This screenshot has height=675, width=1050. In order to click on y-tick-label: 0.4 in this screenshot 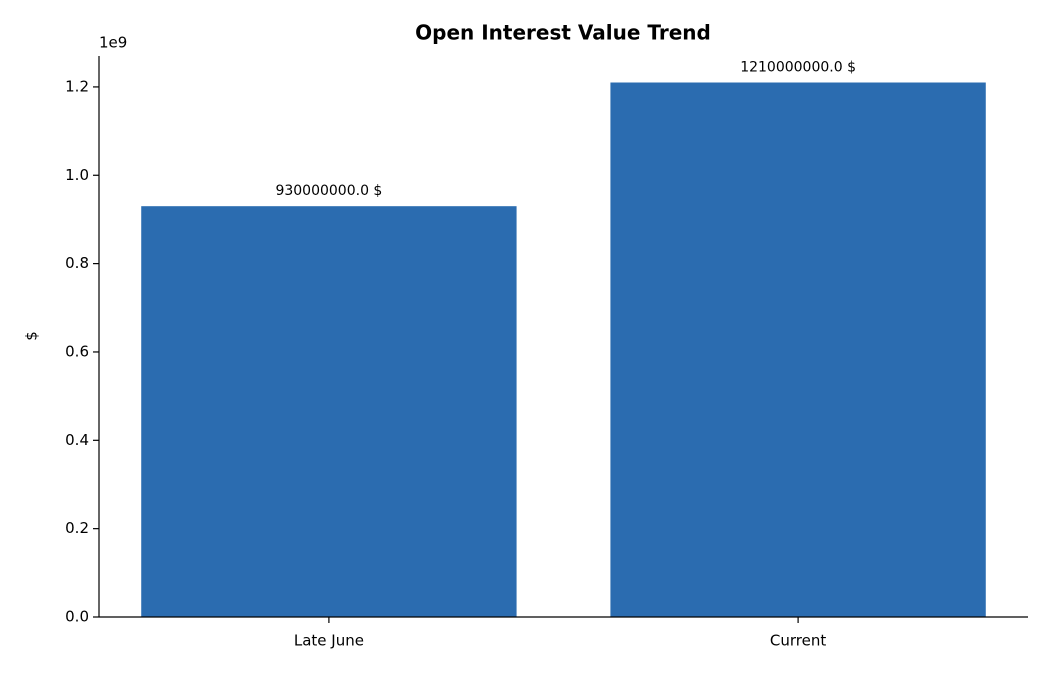, I will do `click(77, 440)`.